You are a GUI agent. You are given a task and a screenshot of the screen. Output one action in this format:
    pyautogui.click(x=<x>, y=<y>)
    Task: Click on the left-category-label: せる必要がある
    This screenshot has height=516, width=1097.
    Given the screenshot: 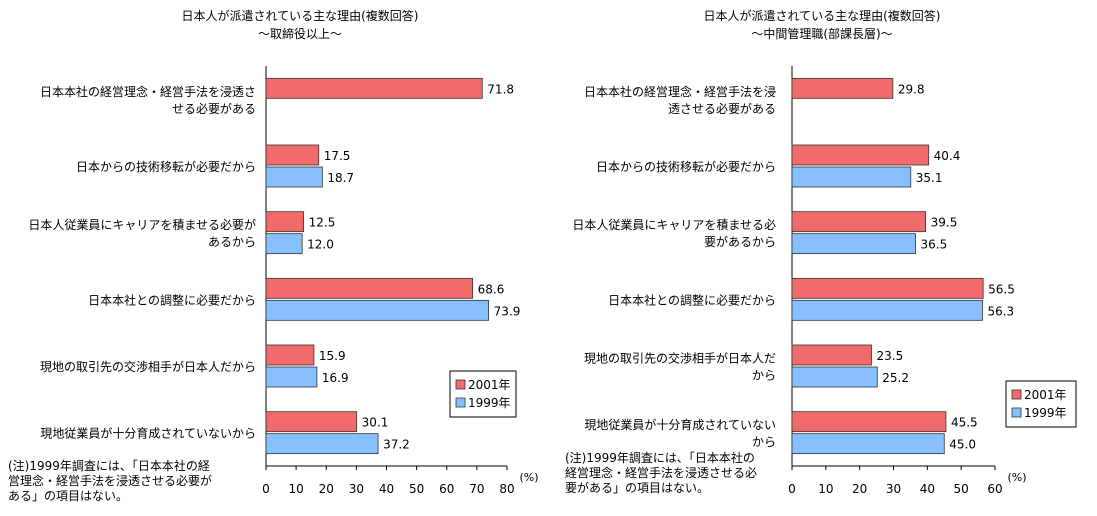 What is the action you would take?
    pyautogui.click(x=214, y=108)
    